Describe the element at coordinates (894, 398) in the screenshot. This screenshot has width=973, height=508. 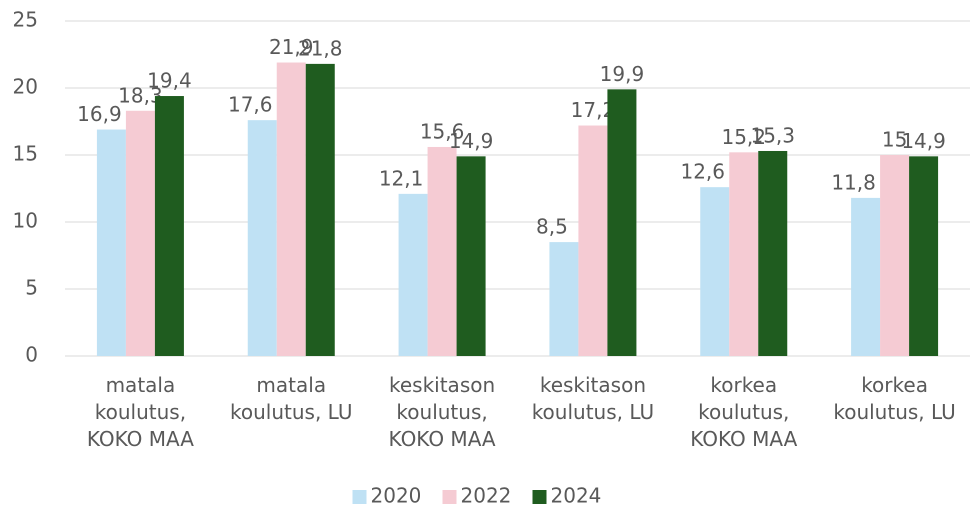
I see `x-tick-label: korkea koulutus, LU` at that location.